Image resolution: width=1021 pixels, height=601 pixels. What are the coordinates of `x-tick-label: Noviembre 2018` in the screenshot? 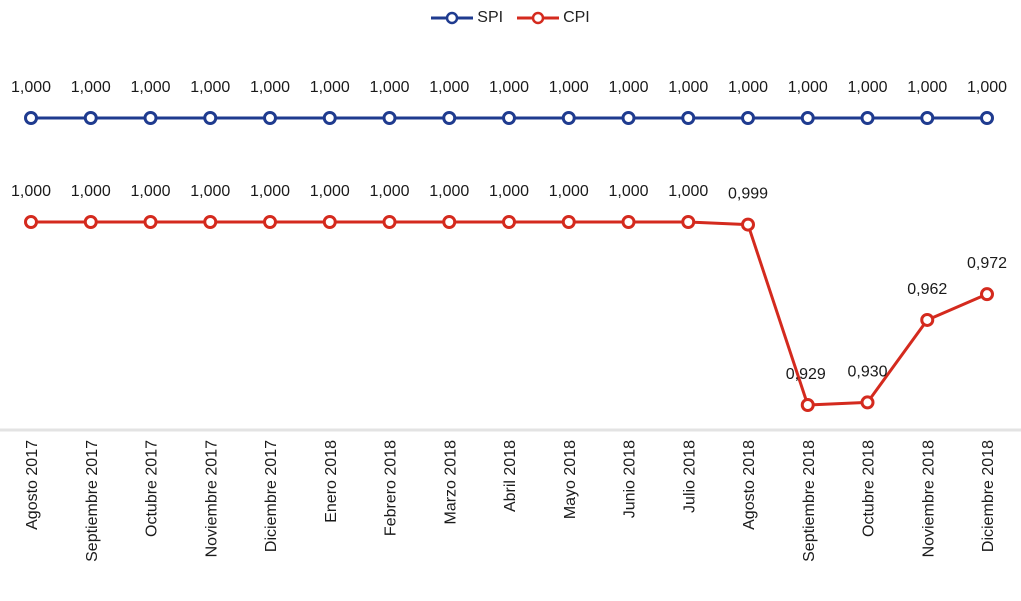 It's located at (928, 499).